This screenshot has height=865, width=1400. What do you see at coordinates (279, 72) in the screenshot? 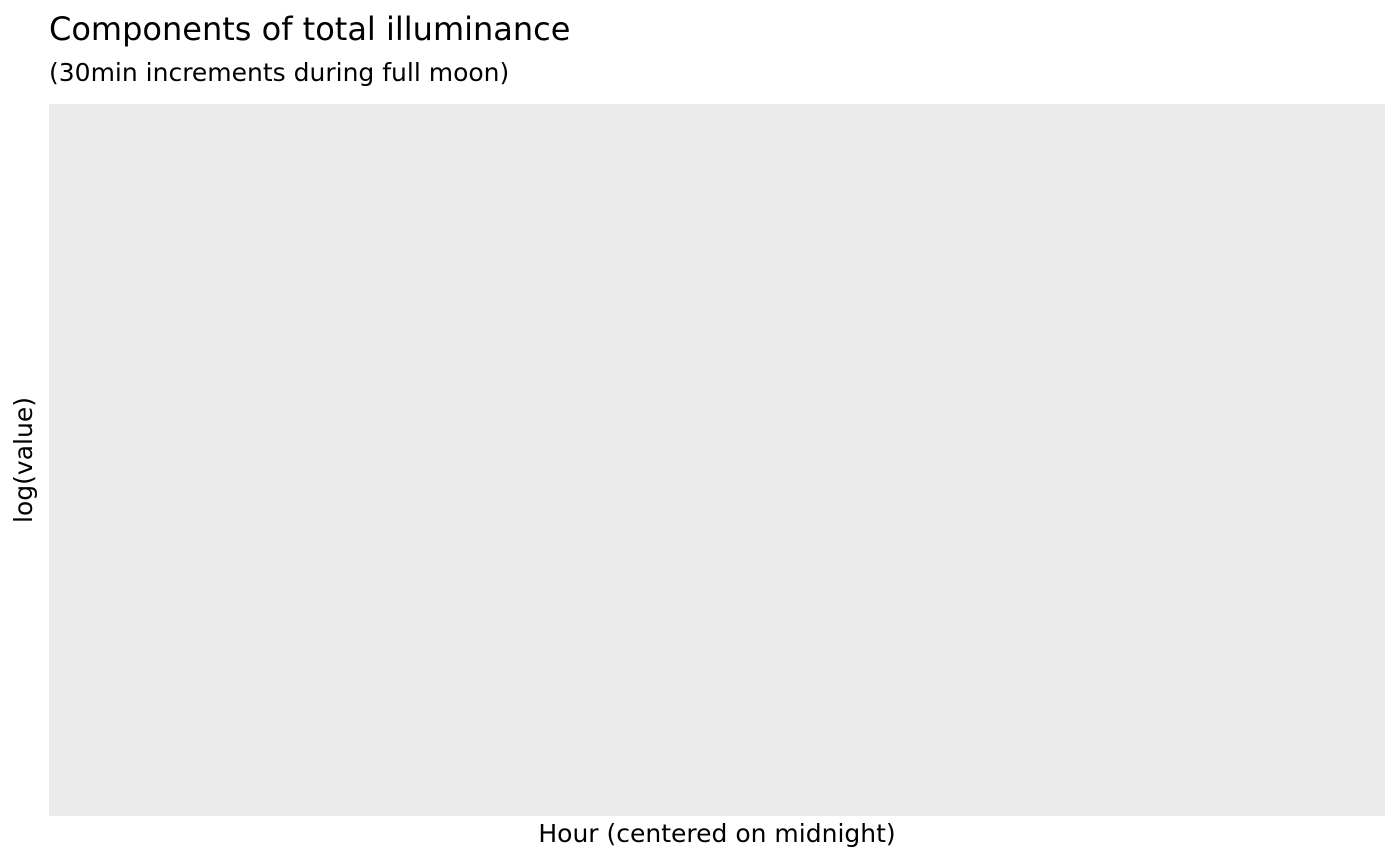
I see `chart-subtitle: (30min increments during full moon)` at bounding box center [279, 72].